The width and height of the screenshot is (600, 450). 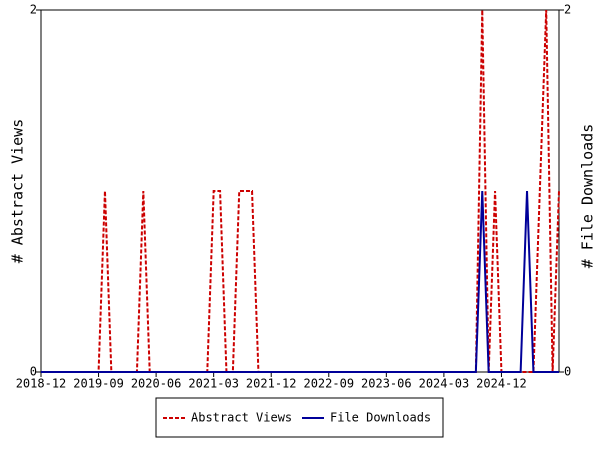 I want to click on y2-tick-label: 2, so click(x=567, y=10).